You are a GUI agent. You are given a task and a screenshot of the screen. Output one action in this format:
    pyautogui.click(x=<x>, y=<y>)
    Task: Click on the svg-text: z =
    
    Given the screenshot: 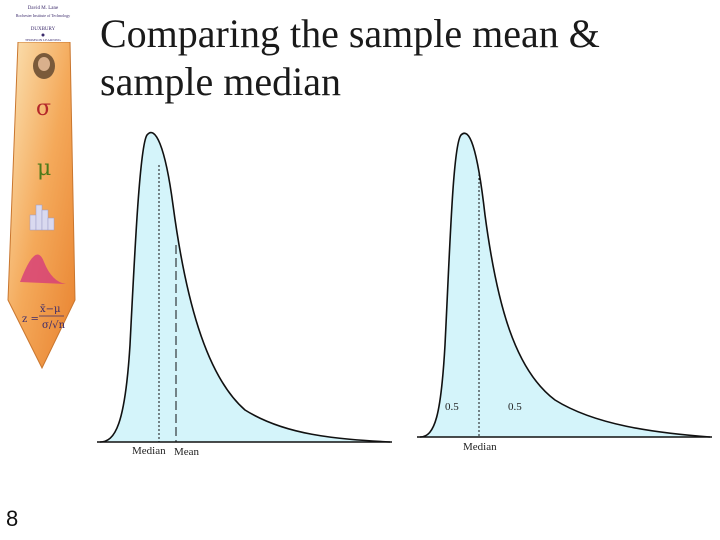 What is the action you would take?
    pyautogui.click(x=30, y=319)
    